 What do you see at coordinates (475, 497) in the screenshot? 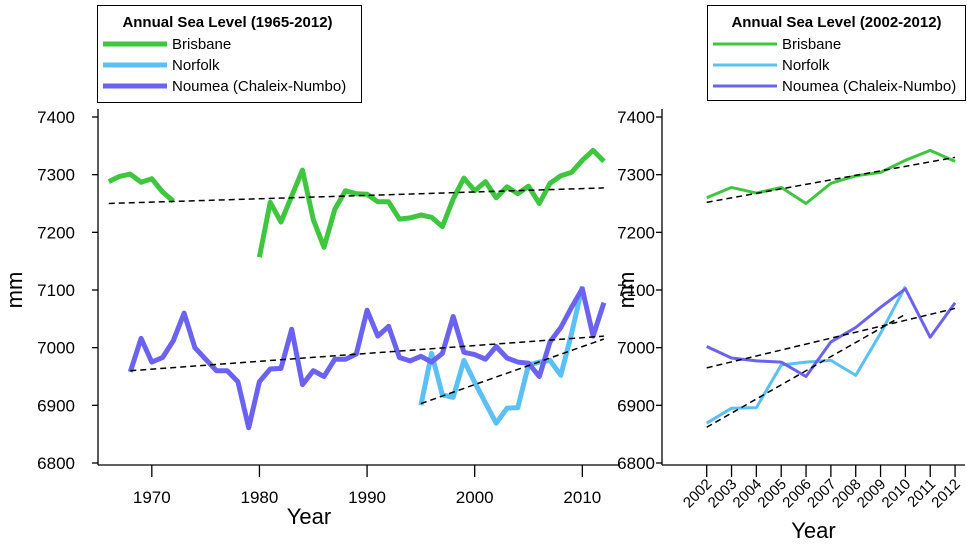
I see `x-tick-label: 2000` at bounding box center [475, 497].